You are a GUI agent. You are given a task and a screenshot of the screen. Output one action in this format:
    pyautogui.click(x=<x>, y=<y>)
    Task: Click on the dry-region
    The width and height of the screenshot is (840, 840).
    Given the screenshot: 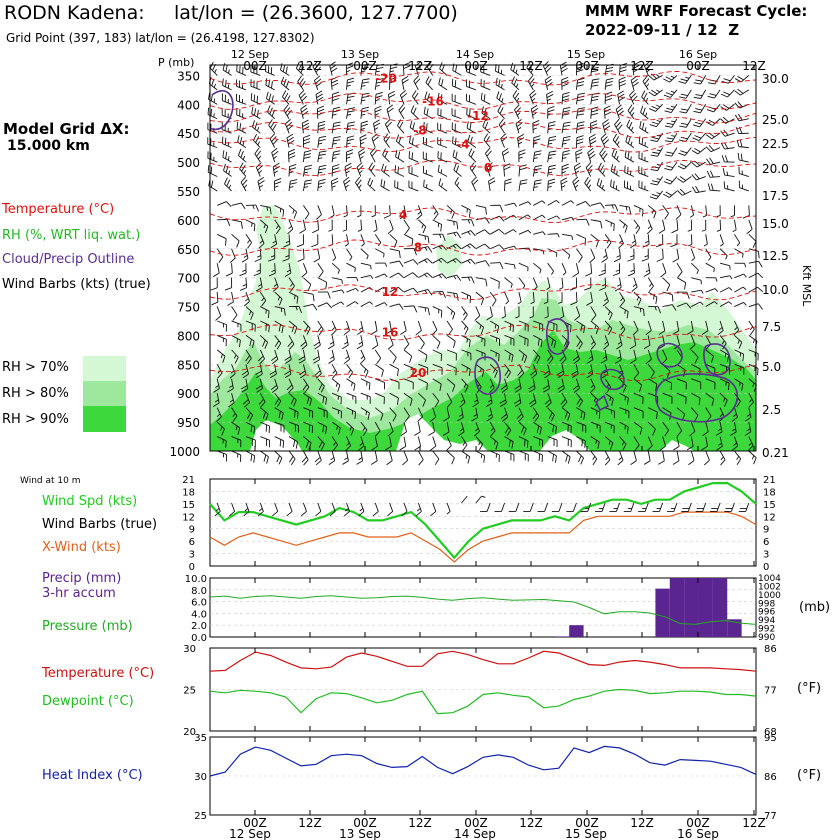 What is the action you would take?
    pyautogui.click(x=565, y=440)
    